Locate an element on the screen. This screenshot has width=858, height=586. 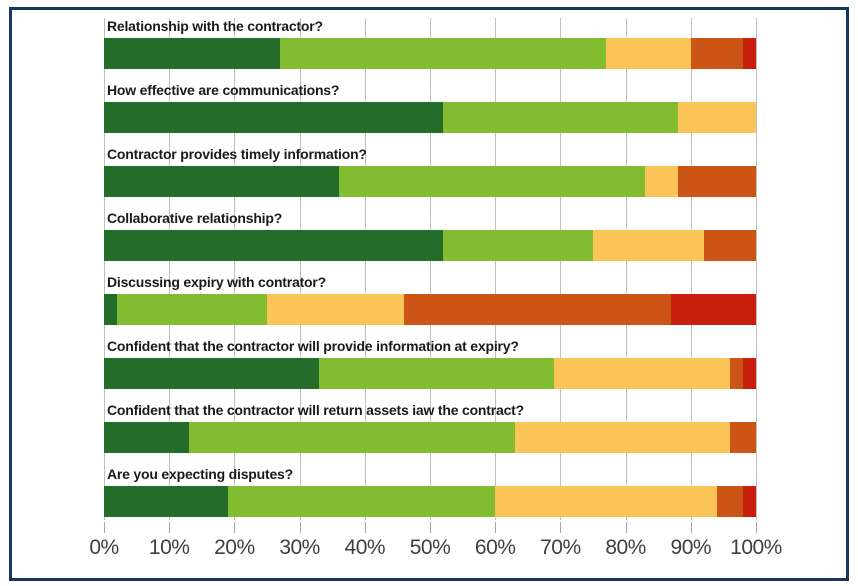
axis-tick-label: 10% is located at coordinates (169, 547).